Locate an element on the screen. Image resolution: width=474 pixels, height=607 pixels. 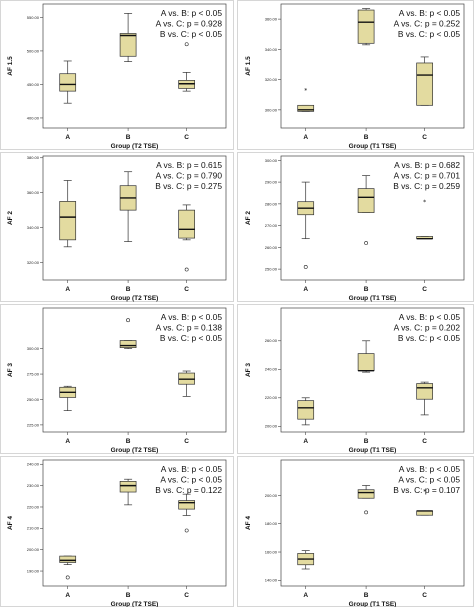
extreme-outlier-star: * is located at coordinates (424, 491).